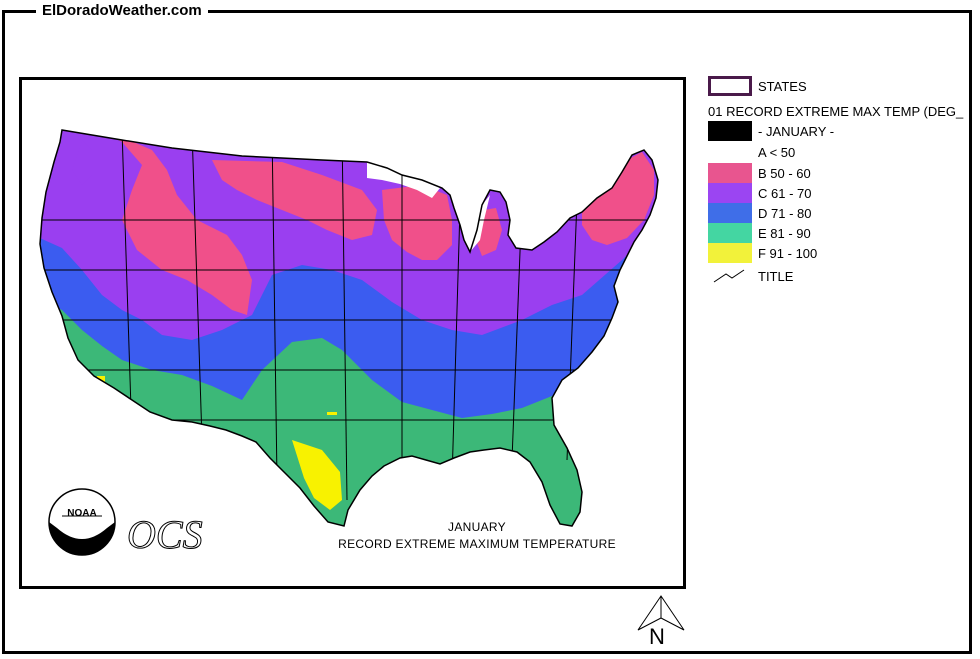 The height and width of the screenshot is (659, 980). I want to click on legend-class-c-label: C 61 - 70, so click(785, 193).